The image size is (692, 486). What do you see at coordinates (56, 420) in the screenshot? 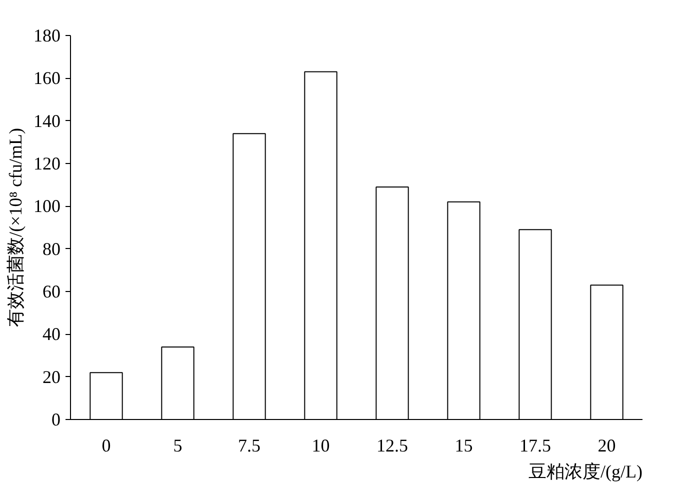
I see `y-tick-label: 0` at bounding box center [56, 420].